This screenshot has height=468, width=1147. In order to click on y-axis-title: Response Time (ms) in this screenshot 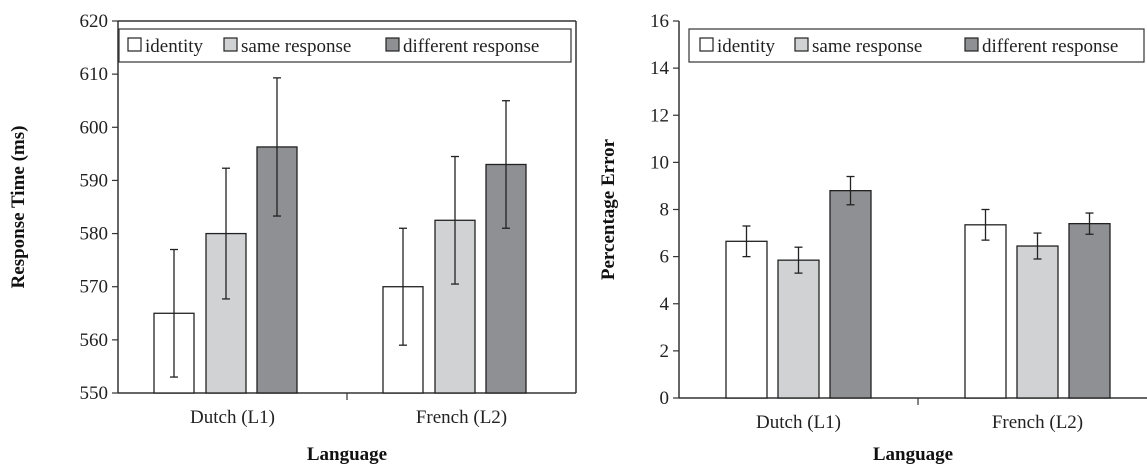, I will do `click(18, 207)`.